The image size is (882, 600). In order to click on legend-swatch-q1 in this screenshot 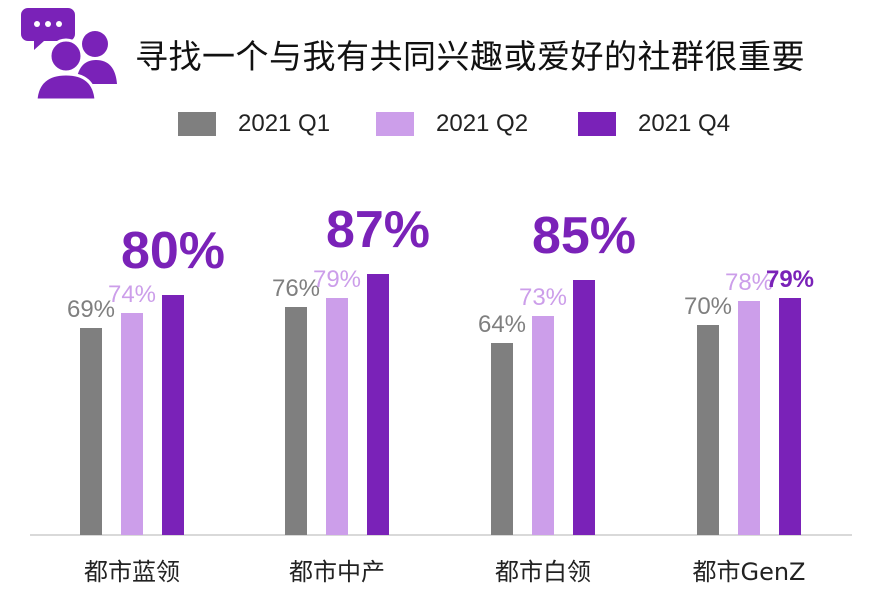, I will do `click(197, 124)`.